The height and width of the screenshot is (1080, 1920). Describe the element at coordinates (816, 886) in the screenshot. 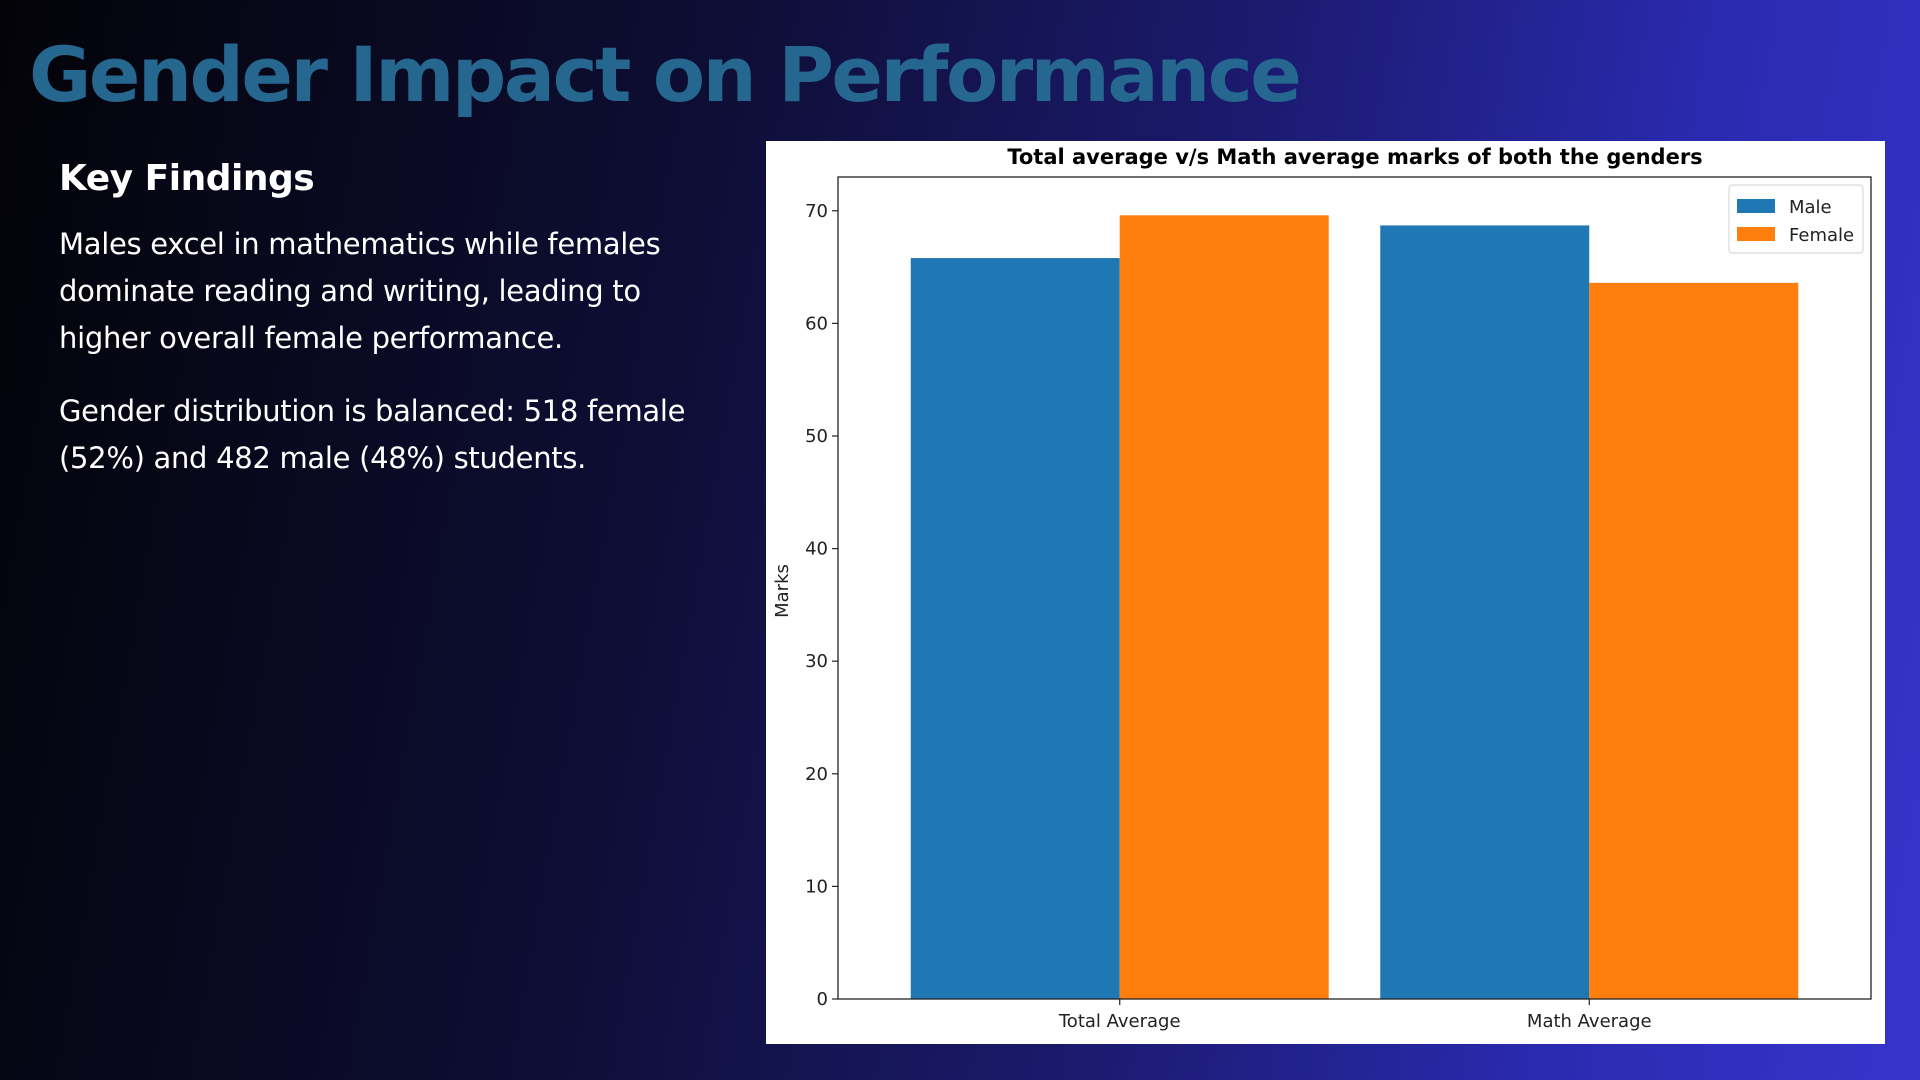

I see `y-tick-label: 10` at that location.